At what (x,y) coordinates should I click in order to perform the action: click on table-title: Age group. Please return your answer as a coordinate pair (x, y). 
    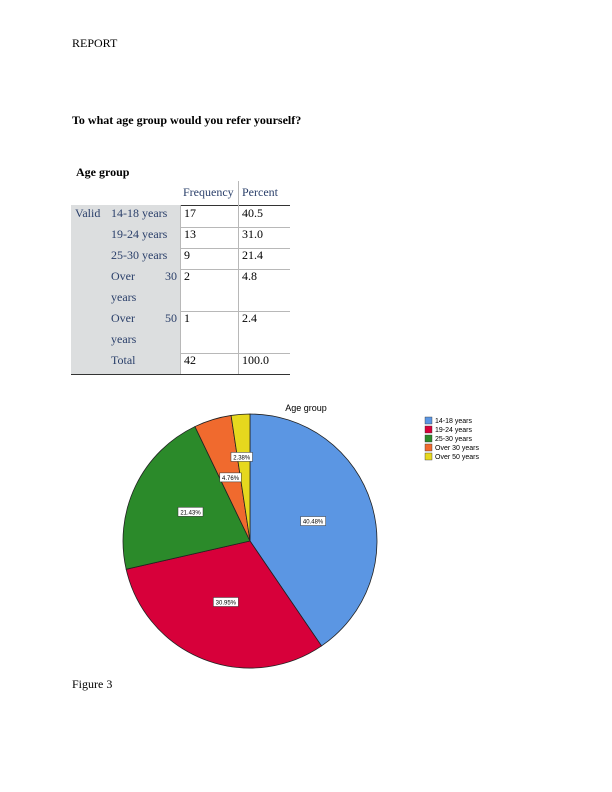
    Looking at the image, I should click on (103, 172).